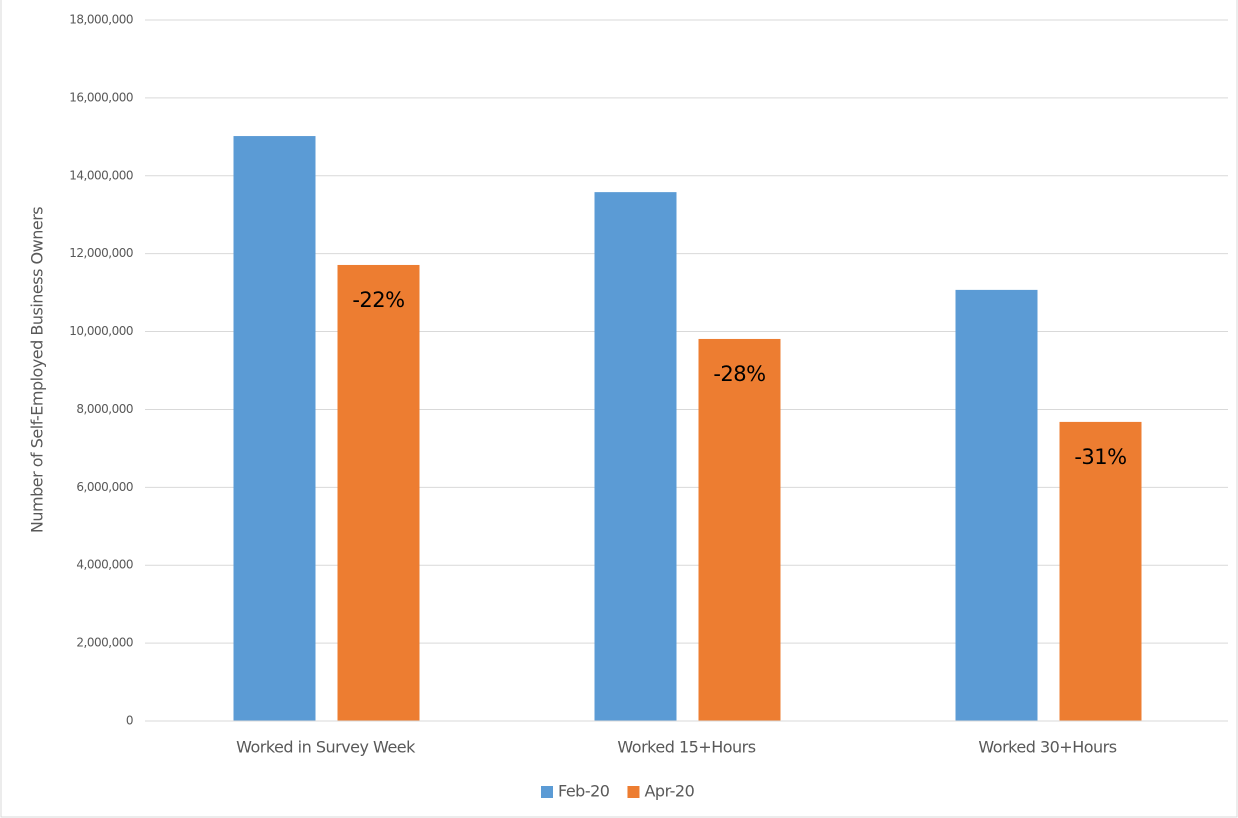 This screenshot has height=818, width=1238. Describe the element at coordinates (101, 97) in the screenshot. I see `y-tick-label: 16,000,000` at that location.